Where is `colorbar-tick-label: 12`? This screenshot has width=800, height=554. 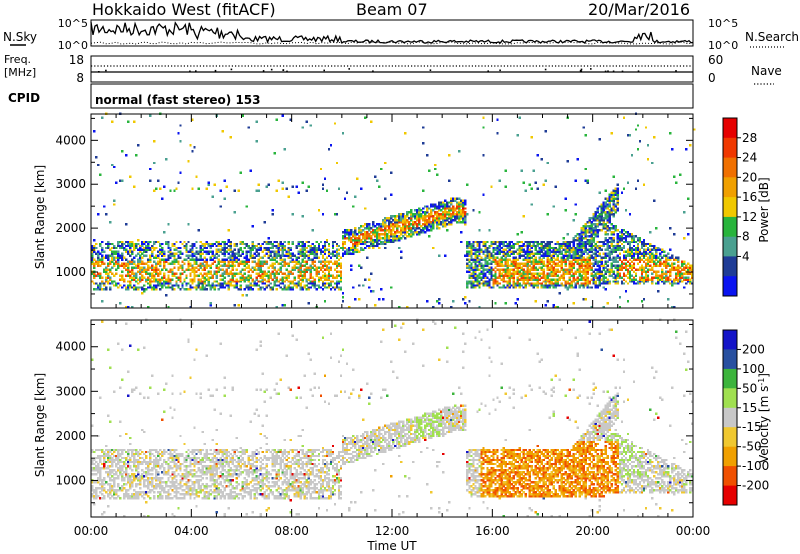
colorbar-tick-label: 12 is located at coordinates (749, 217).